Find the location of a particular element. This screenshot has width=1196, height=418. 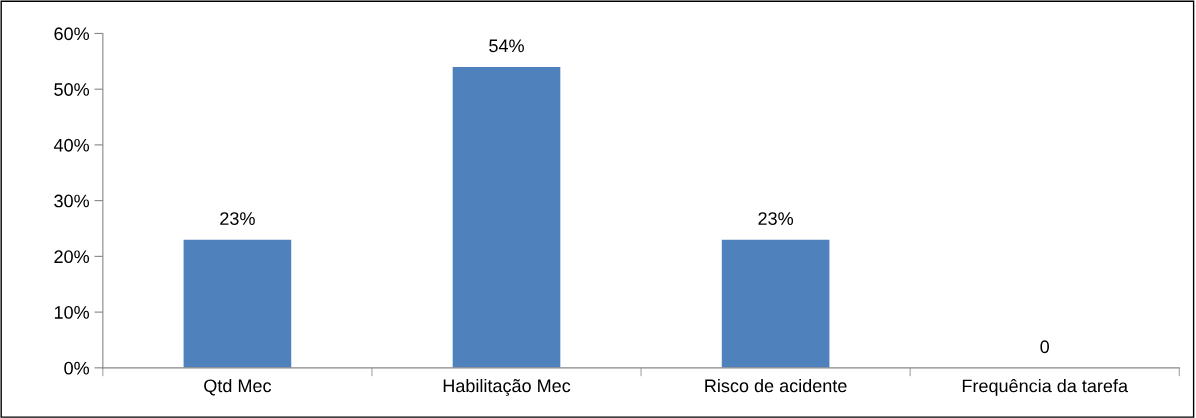

x-tick-label: Risco de acidente is located at coordinates (776, 385).